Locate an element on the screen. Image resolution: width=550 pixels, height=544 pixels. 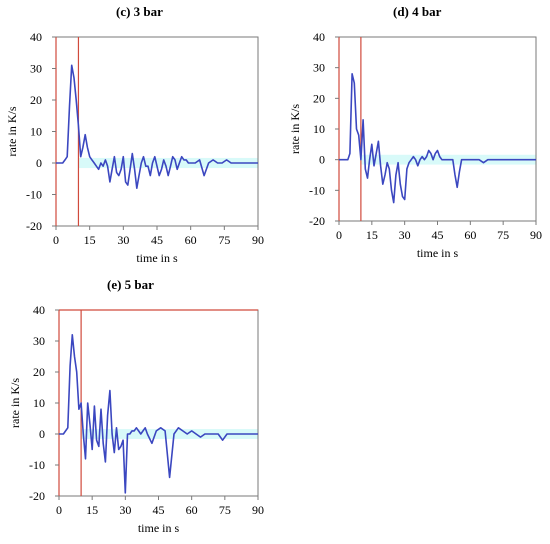
x-axis-label-c: time in s is located at coordinates (157, 258).